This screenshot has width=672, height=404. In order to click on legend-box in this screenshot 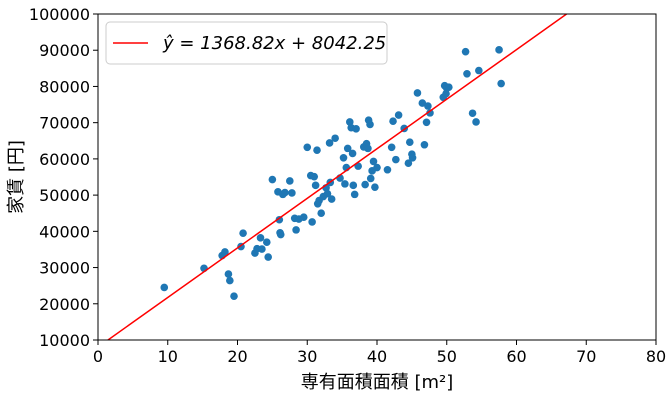, I will do `click(246, 43)`.